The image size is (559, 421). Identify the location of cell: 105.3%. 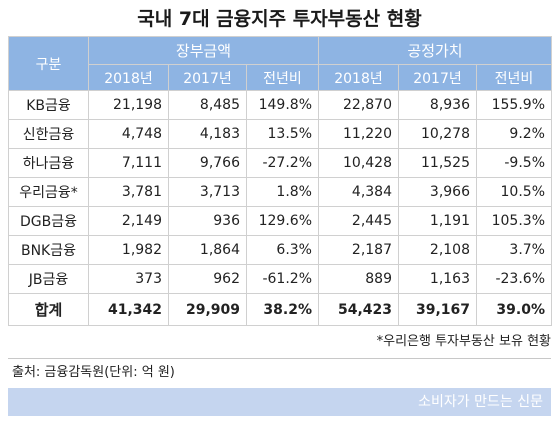
(514, 221).